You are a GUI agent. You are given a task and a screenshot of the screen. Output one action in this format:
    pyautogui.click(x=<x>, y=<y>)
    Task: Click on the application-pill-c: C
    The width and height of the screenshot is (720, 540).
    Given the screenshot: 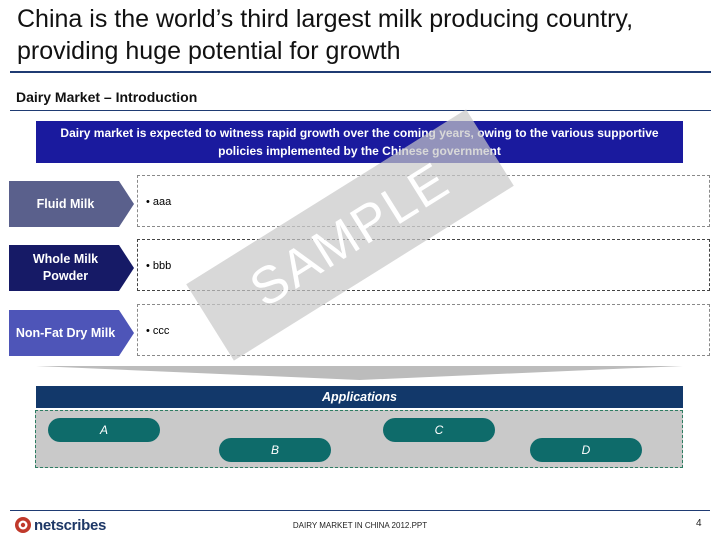 What is the action you would take?
    pyautogui.click(x=439, y=430)
    